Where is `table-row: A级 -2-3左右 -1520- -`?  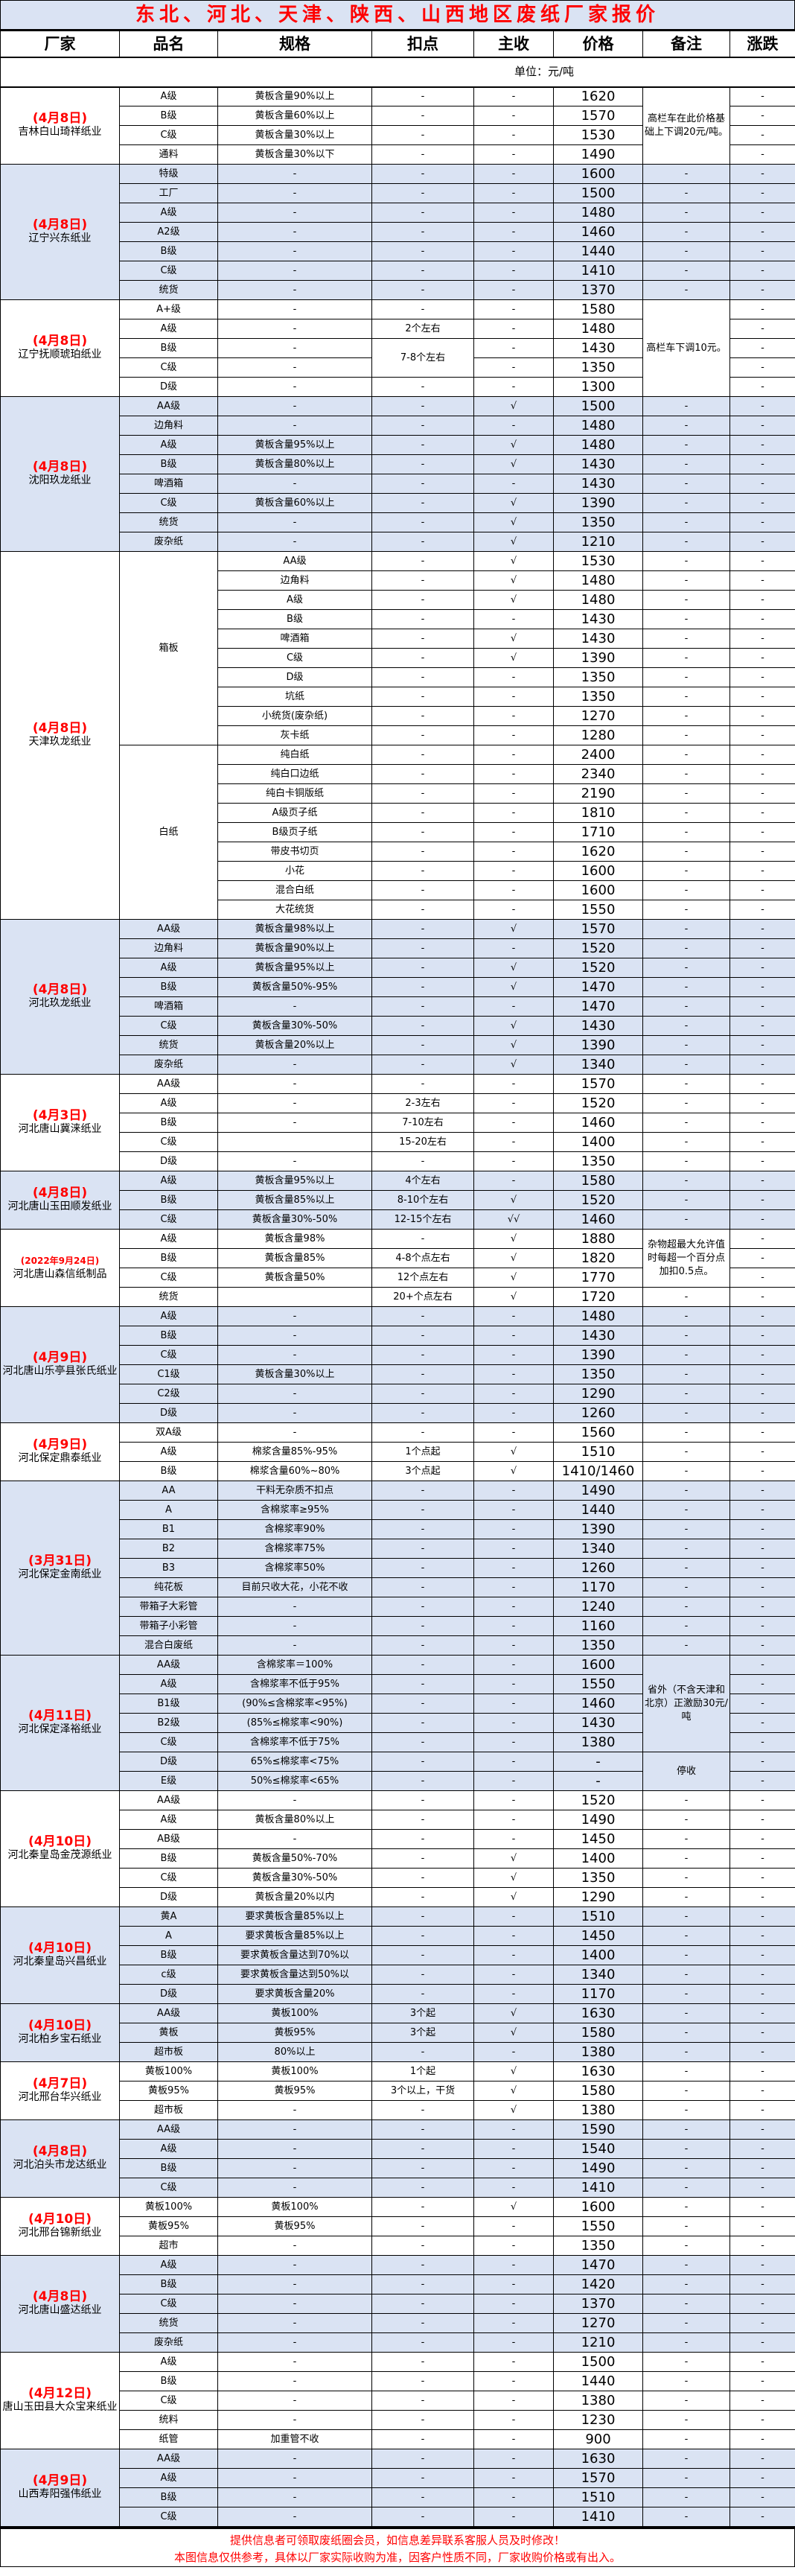
table-row: A级 -2-3左右 -1520- - is located at coordinates (397, 1103).